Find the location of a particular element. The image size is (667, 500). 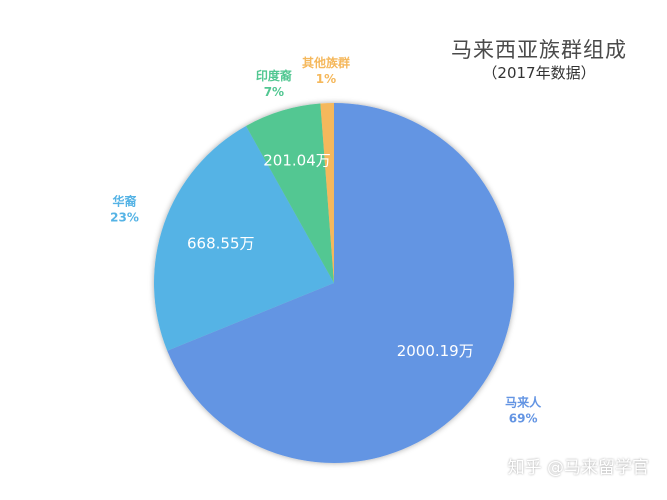

slice-value-label: 2000.19万 is located at coordinates (435, 351).